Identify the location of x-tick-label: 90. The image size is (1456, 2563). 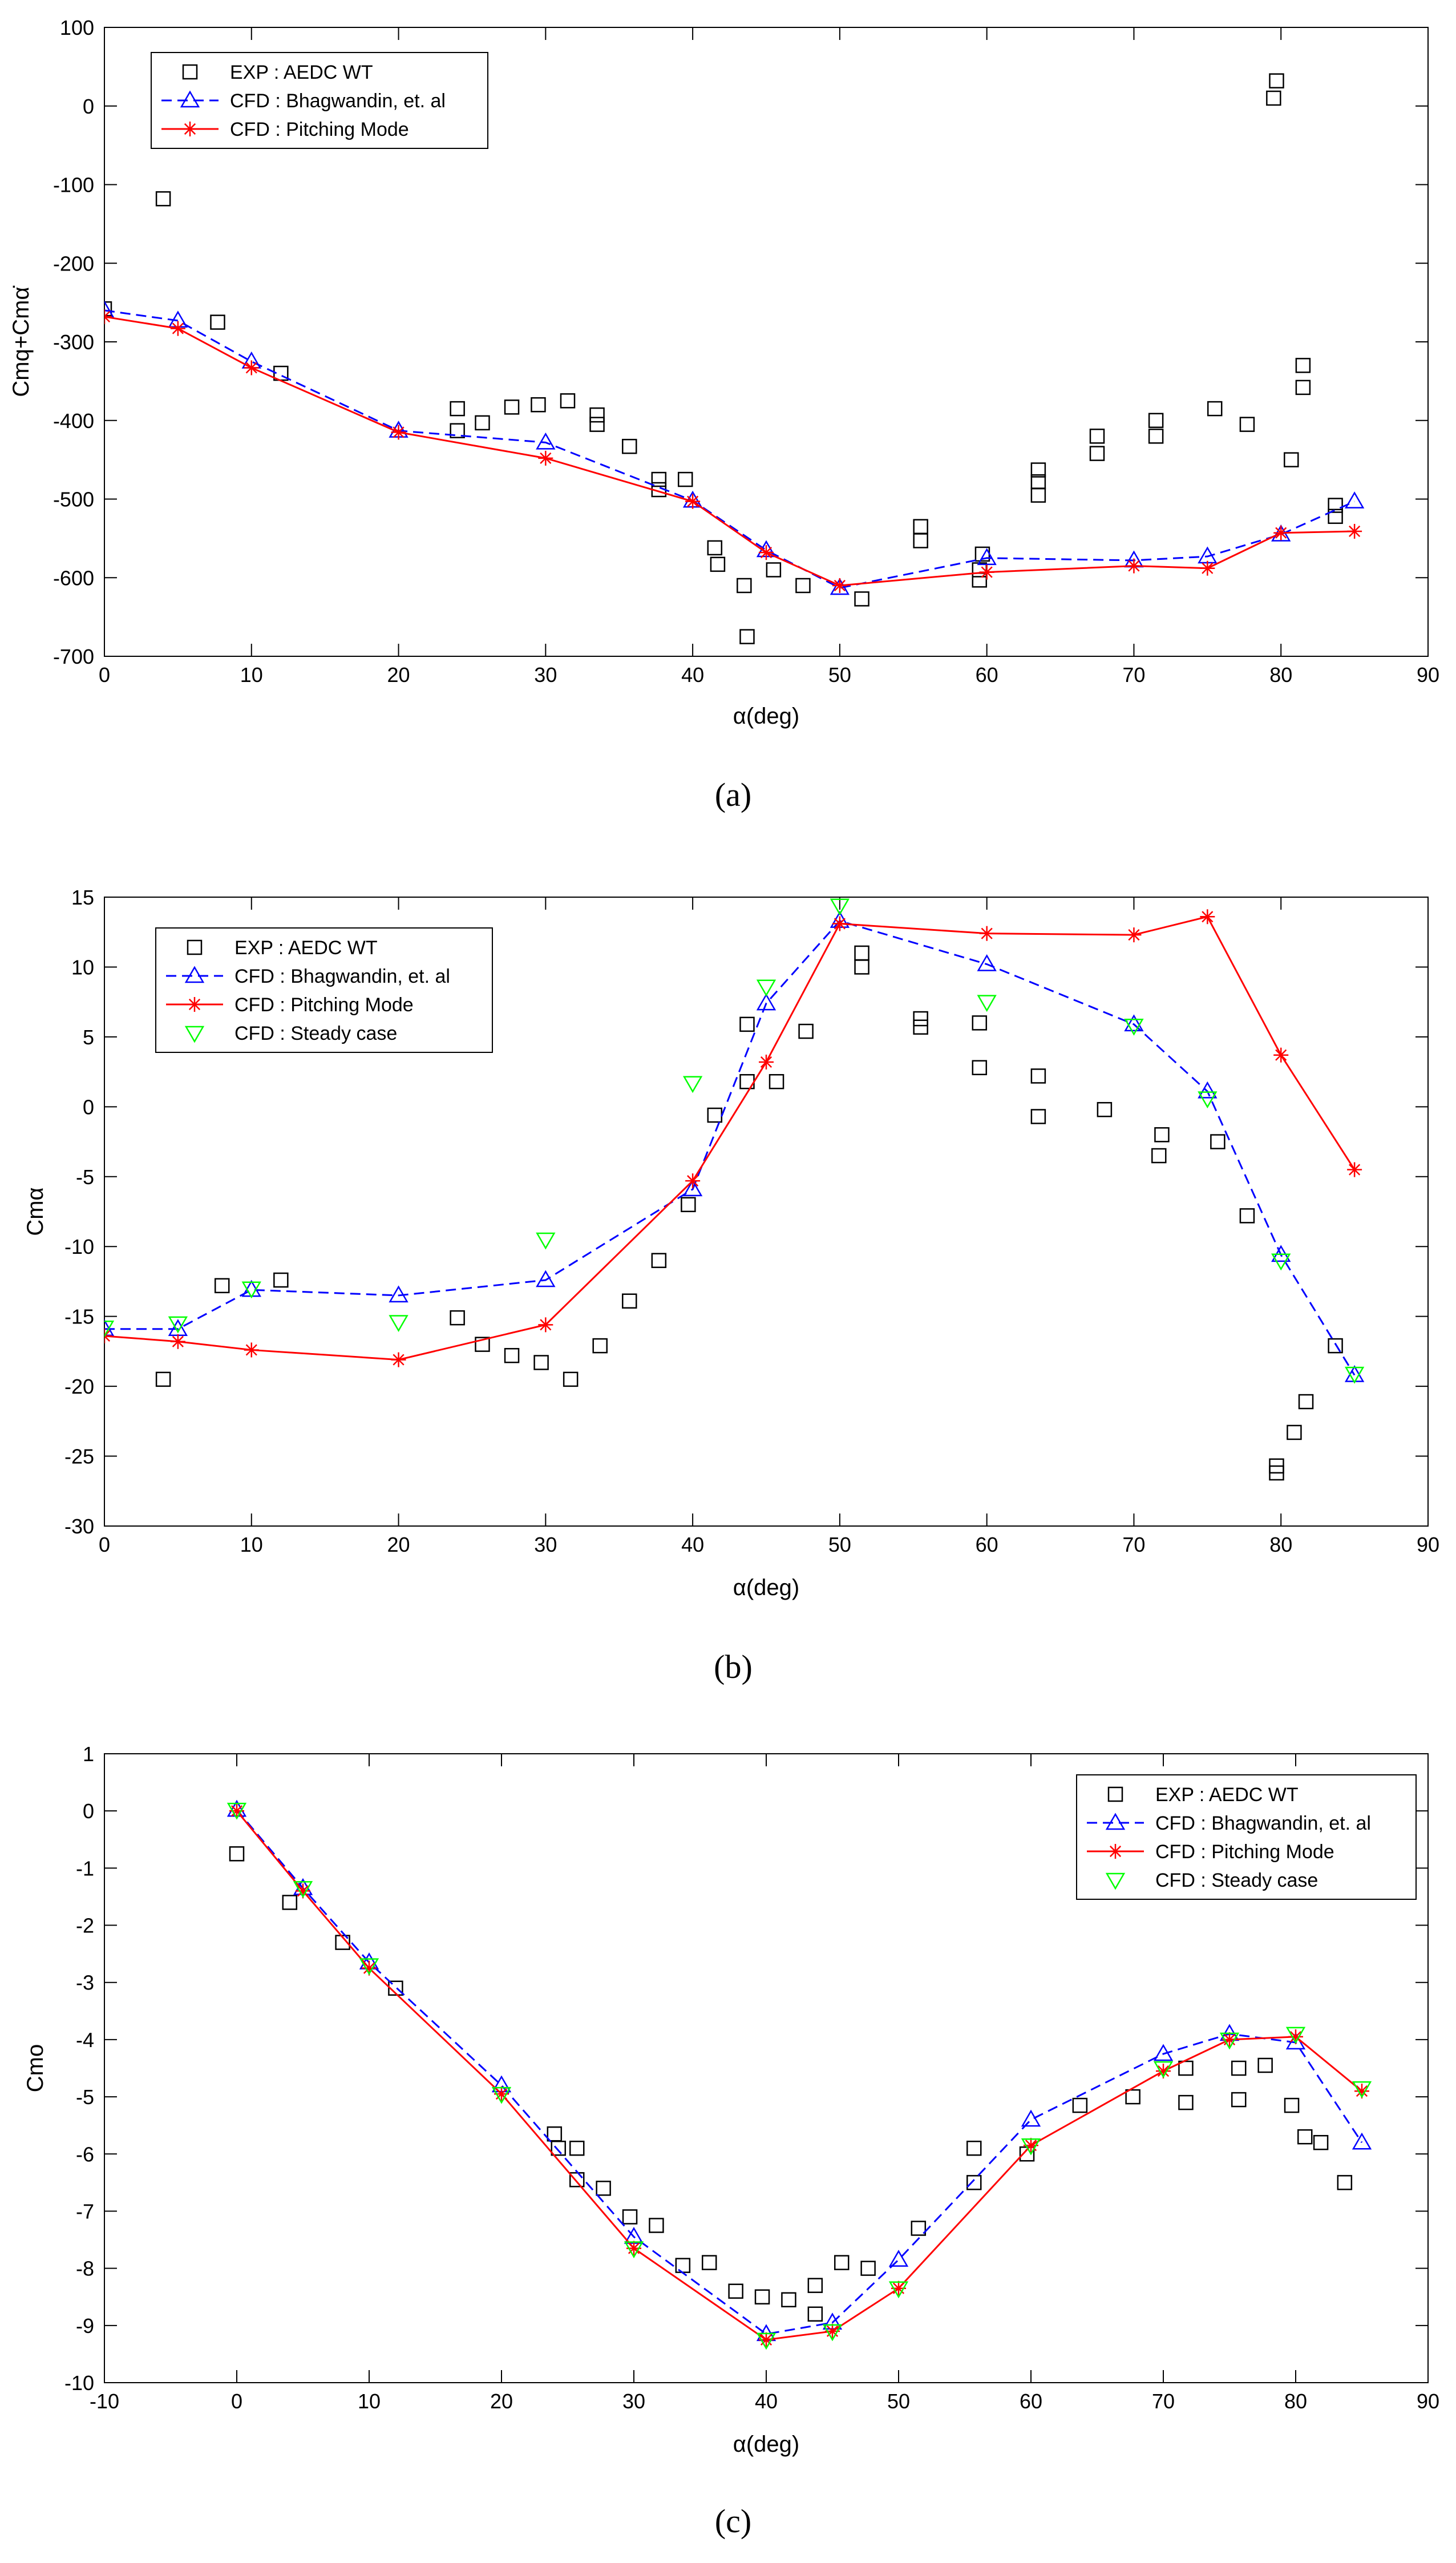
(1428, 1544).